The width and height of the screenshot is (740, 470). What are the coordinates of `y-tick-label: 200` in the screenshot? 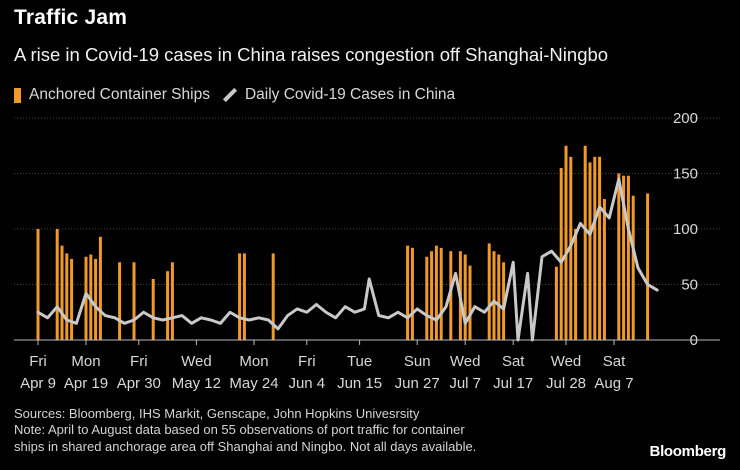 It's located at (685, 118).